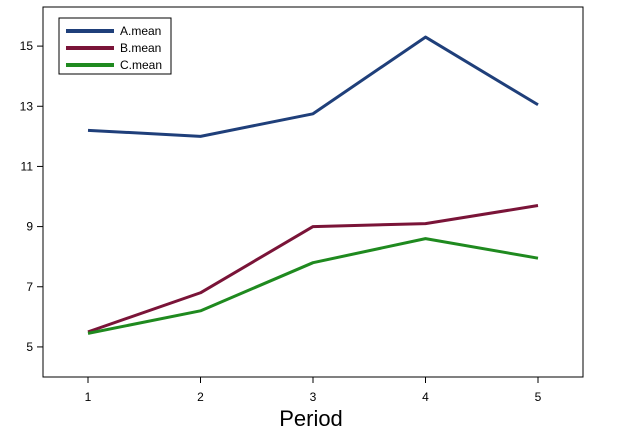  What do you see at coordinates (425, 397) in the screenshot?
I see `x-tick-label: 4` at bounding box center [425, 397].